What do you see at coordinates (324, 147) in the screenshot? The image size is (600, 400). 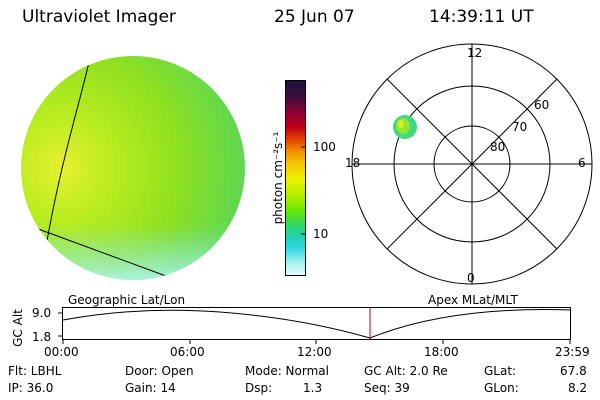 I see `colorbar-tick-100: 100` at bounding box center [324, 147].